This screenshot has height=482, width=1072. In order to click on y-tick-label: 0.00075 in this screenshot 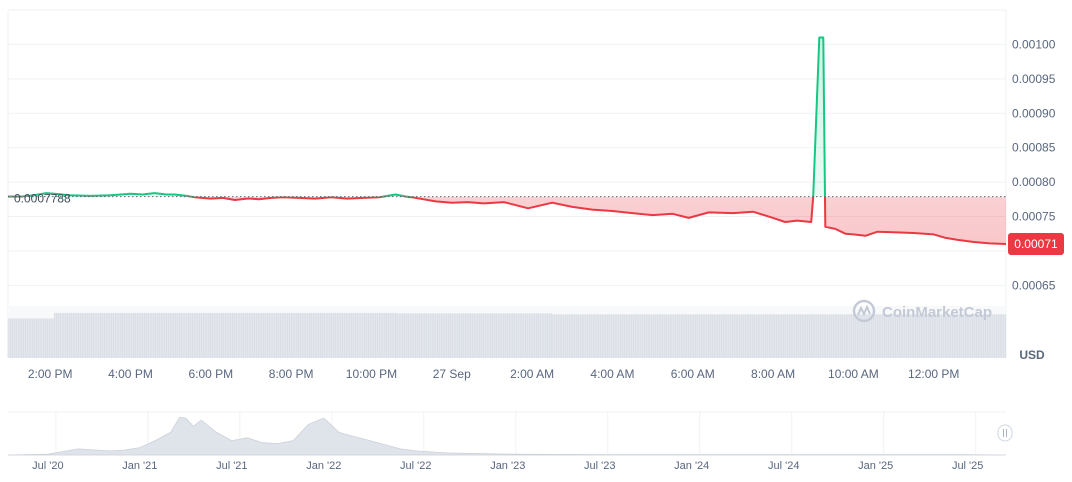, I will do `click(1034, 217)`.